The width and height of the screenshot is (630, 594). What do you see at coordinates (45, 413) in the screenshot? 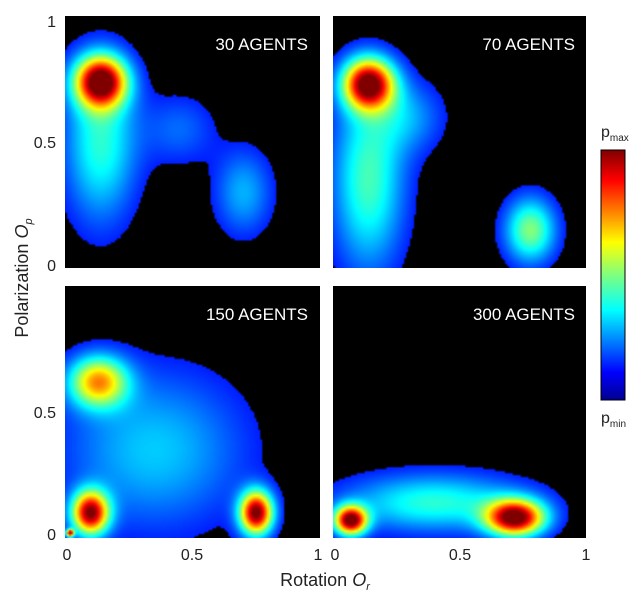
I see `y-tick-bottom-0.5: 0.5` at bounding box center [45, 413].